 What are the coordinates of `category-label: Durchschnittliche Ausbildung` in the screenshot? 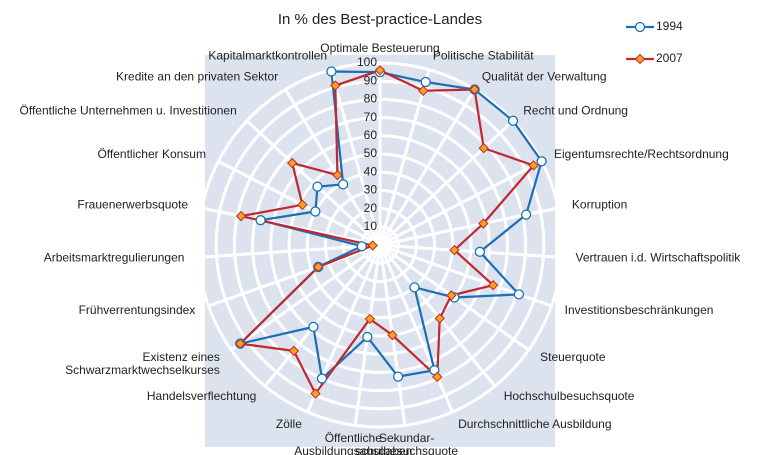 It's located at (534, 424).